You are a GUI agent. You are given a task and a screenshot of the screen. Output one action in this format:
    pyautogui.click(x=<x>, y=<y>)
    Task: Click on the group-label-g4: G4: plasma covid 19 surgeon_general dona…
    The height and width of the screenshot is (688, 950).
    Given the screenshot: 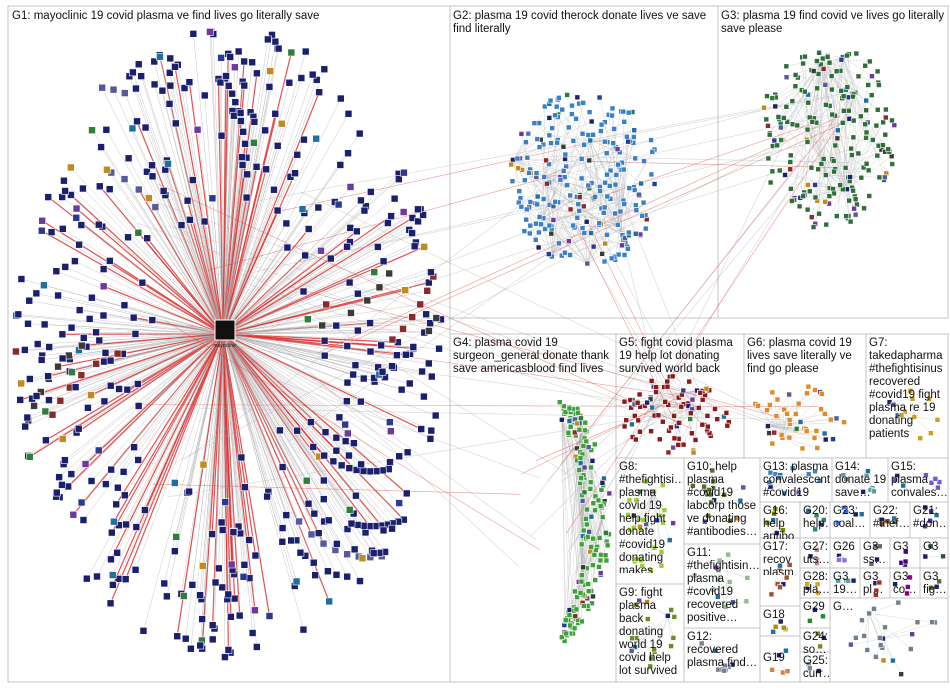 What is the action you would take?
    pyautogui.click(x=531, y=356)
    